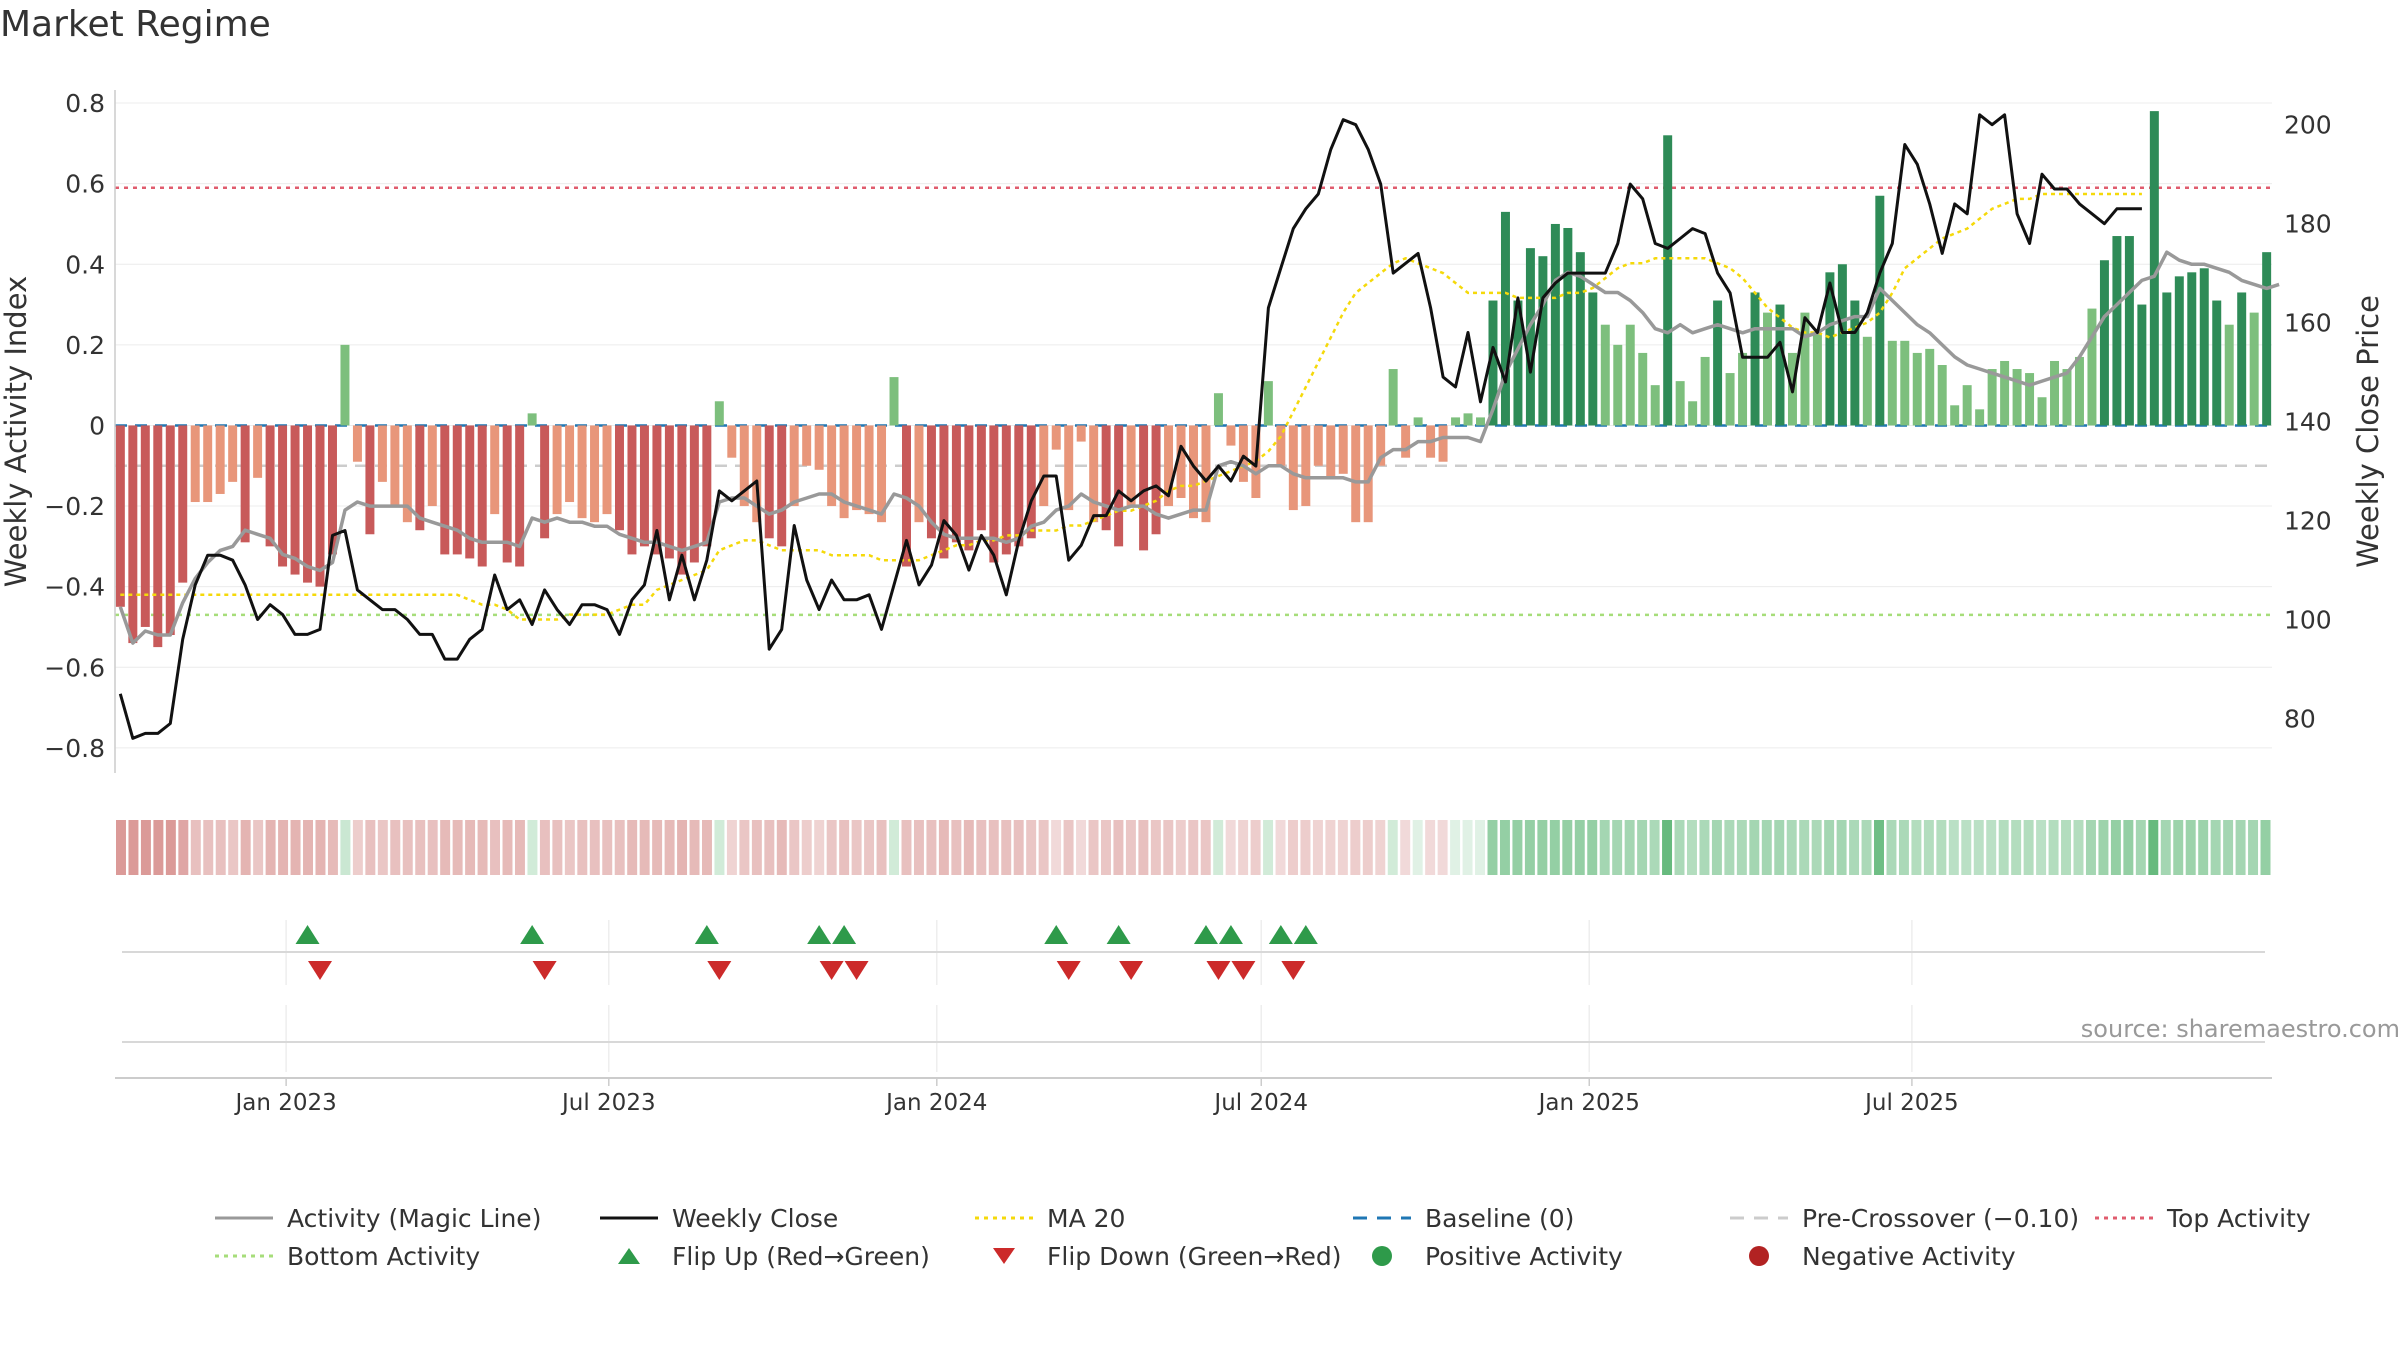 This screenshot has height=1350, width=2400. I want to click on x-tick-label: Jan 2025, so click(1588, 1103).